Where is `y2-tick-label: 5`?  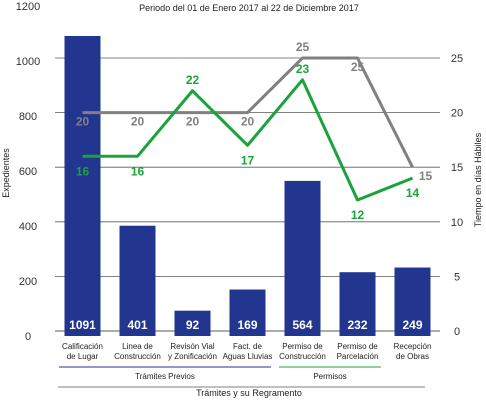 y2-tick-label: 5 is located at coordinates (457, 277).